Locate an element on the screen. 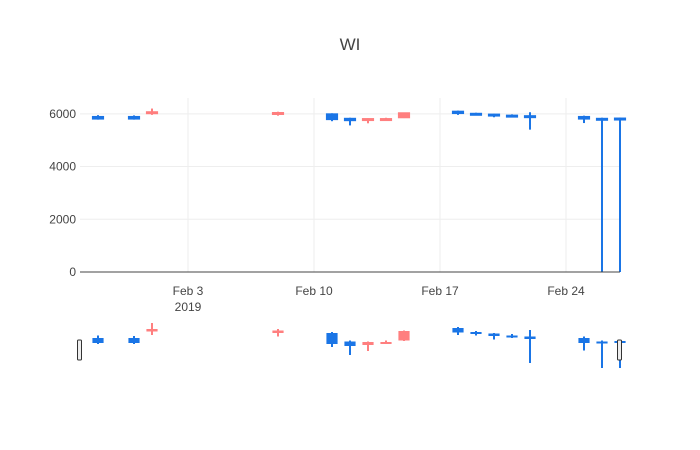 The height and width of the screenshot is (450, 700). x-tick-label: Feb 10 is located at coordinates (314, 291).